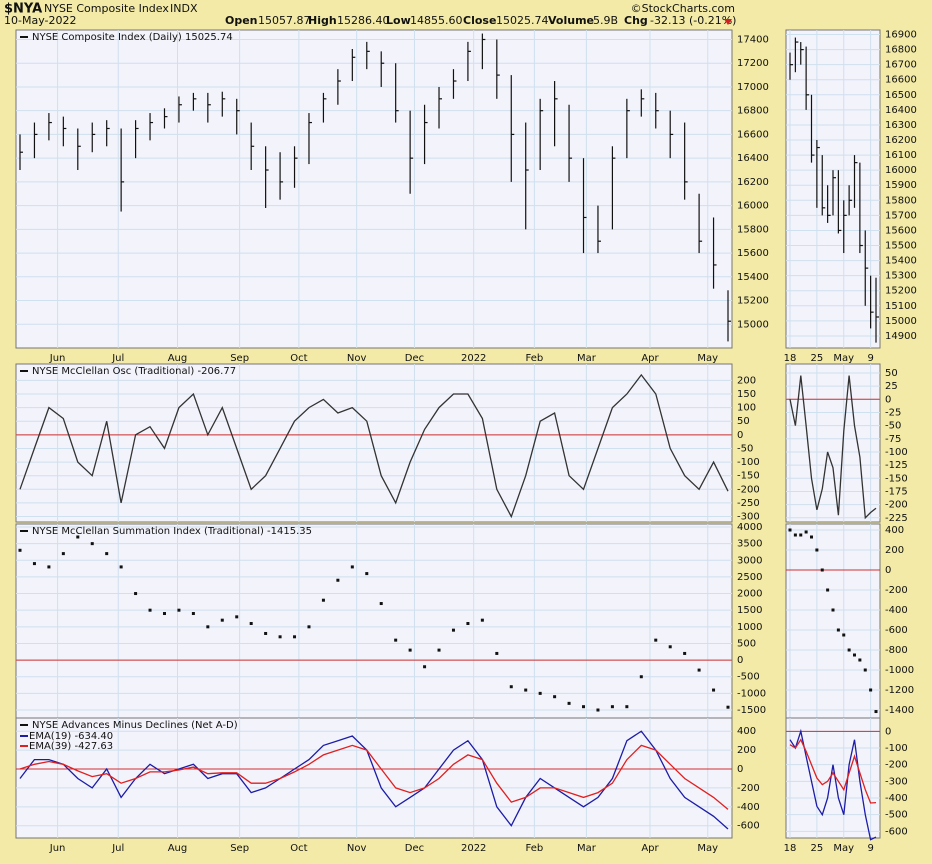 Image resolution: width=932 pixels, height=864 pixels. Describe the element at coordinates (587, 848) in the screenshot. I see `x-tick-label: Mar` at that location.